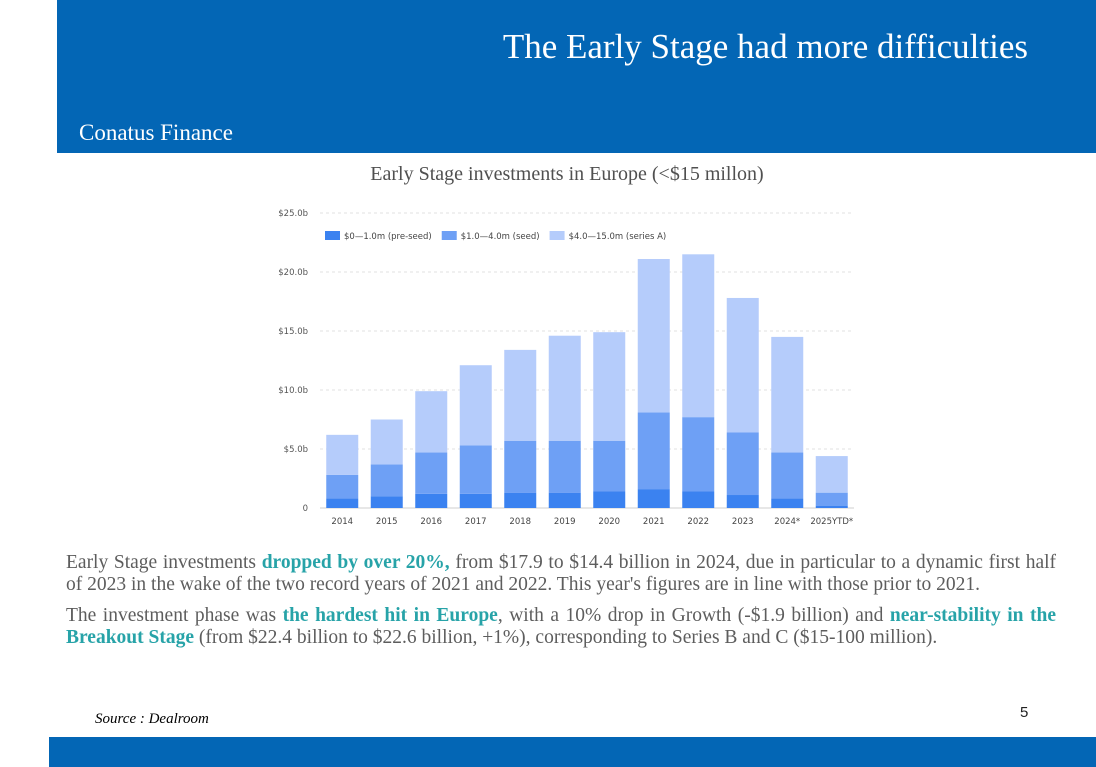 This screenshot has height=767, width=1096. Describe the element at coordinates (476, 522) in the screenshot. I see `x-tick-label: 2017` at that location.